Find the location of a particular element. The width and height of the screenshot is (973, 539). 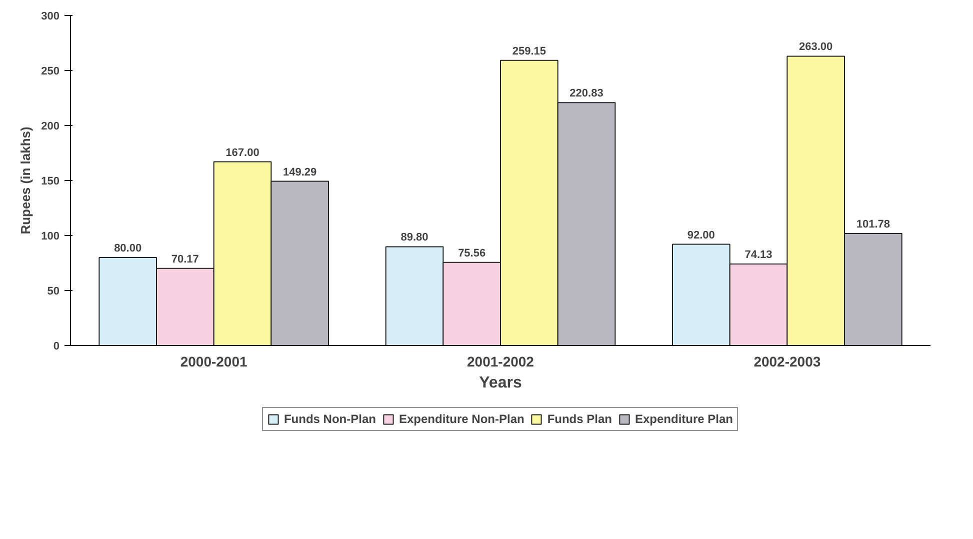

data-label: 101.78 is located at coordinates (873, 224).